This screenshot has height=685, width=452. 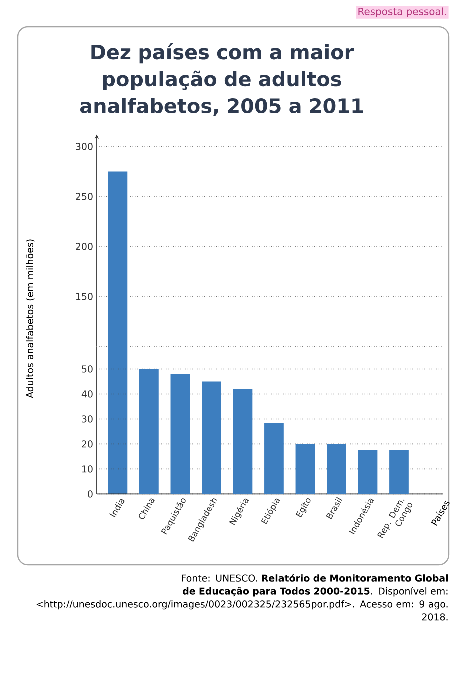 What do you see at coordinates (87, 444) in the screenshot?
I see `y-tick-label: 20` at bounding box center [87, 444].